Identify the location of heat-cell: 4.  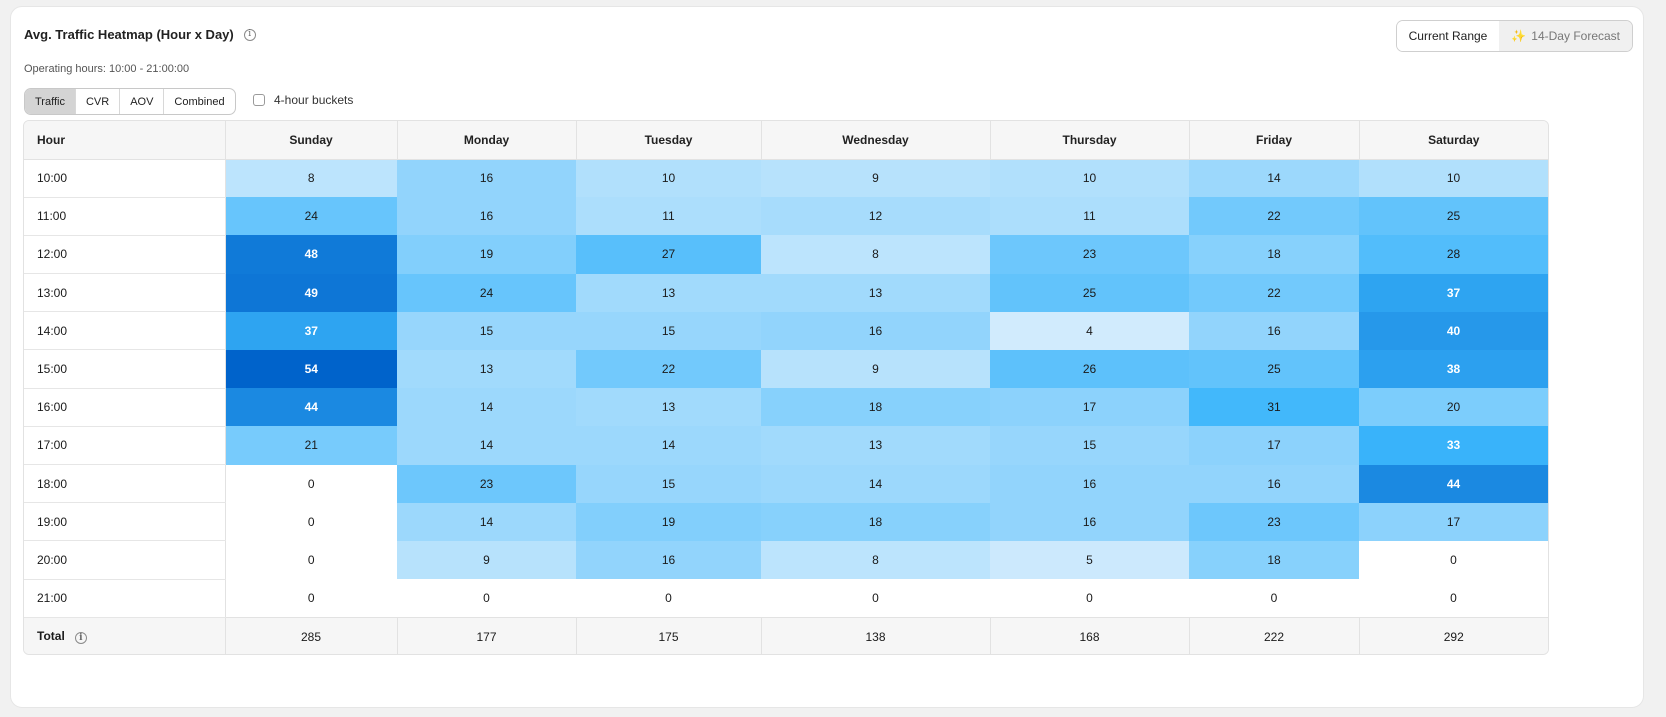
(1089, 330).